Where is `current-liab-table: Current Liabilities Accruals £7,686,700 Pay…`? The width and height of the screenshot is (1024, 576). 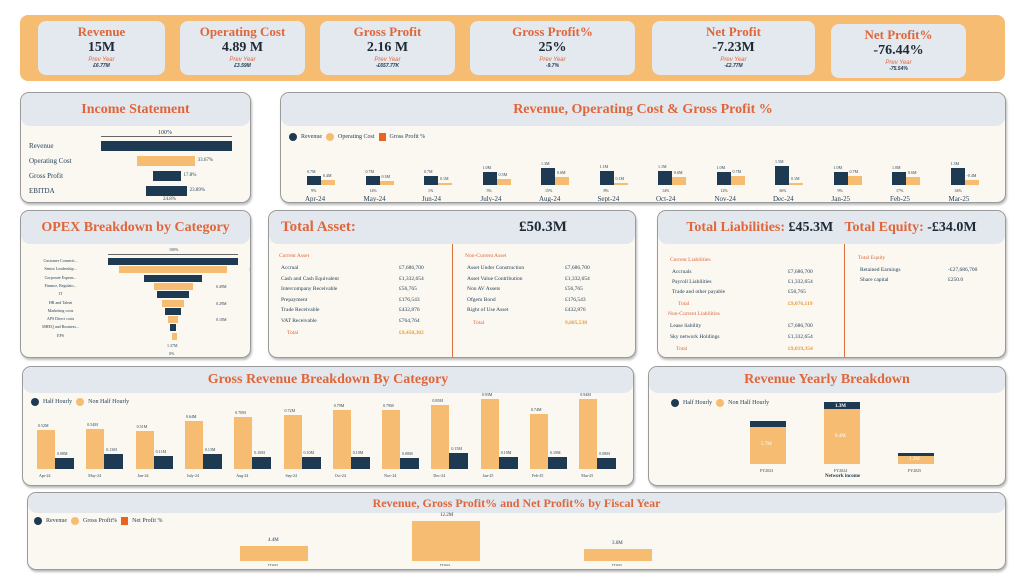
current-liab-table: Current Liabilities Accruals £7,686,700 Pay… is located at coordinates (831, 284).